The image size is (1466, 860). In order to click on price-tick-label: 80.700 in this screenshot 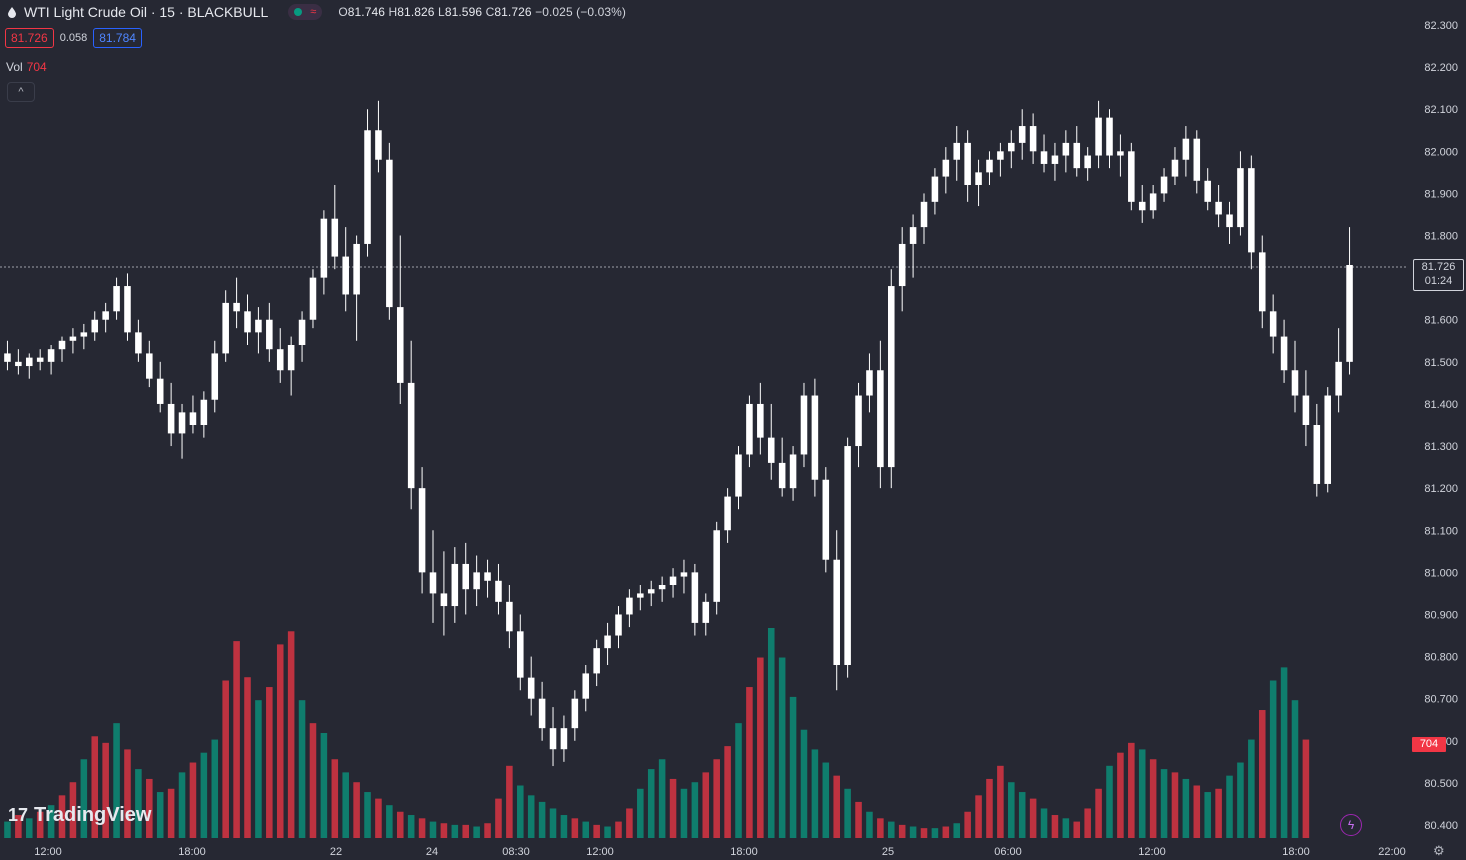, I will do `click(1441, 700)`.